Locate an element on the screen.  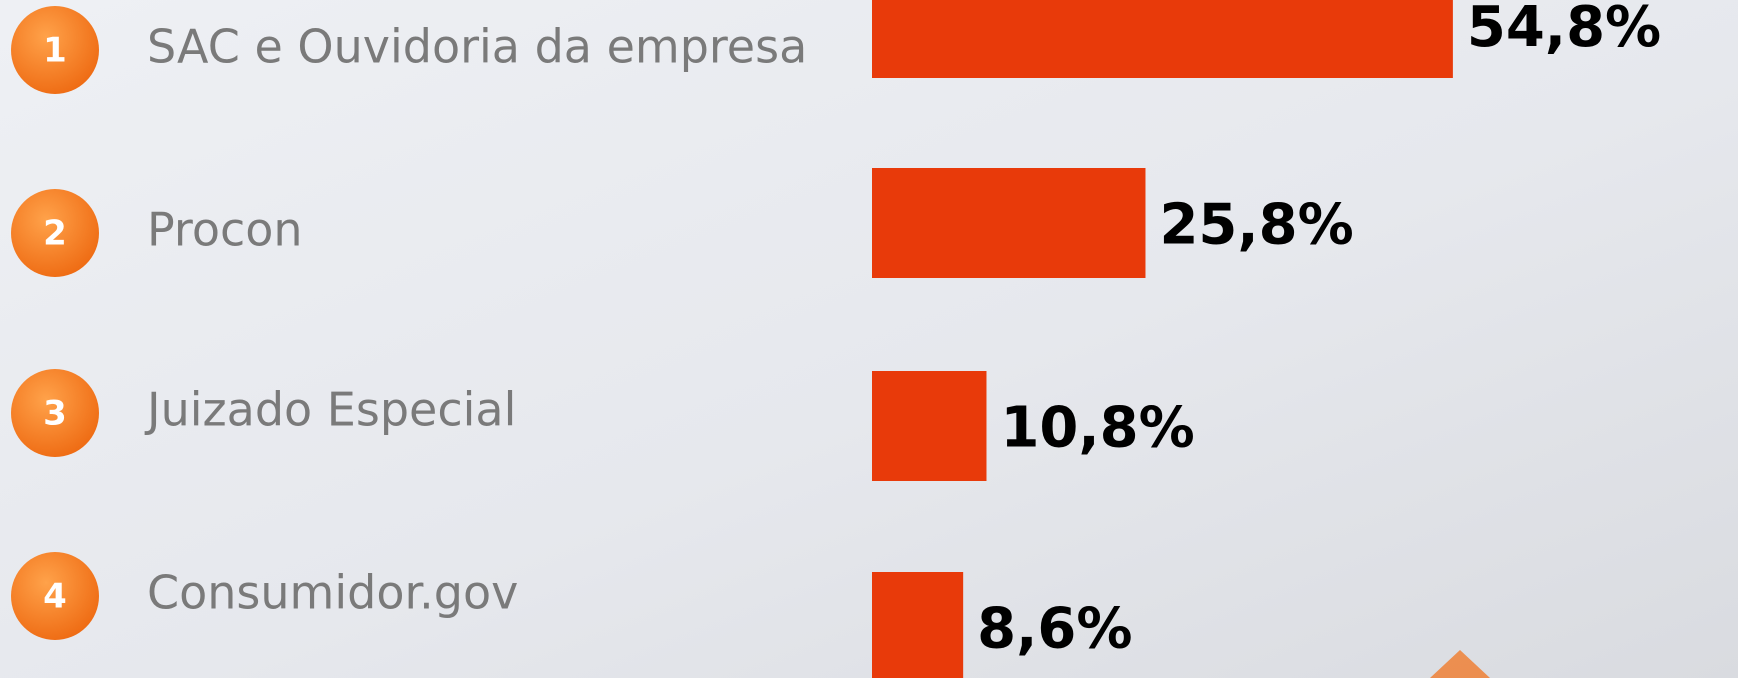
category-label: Juizado Especial is located at coordinates (330, 410).